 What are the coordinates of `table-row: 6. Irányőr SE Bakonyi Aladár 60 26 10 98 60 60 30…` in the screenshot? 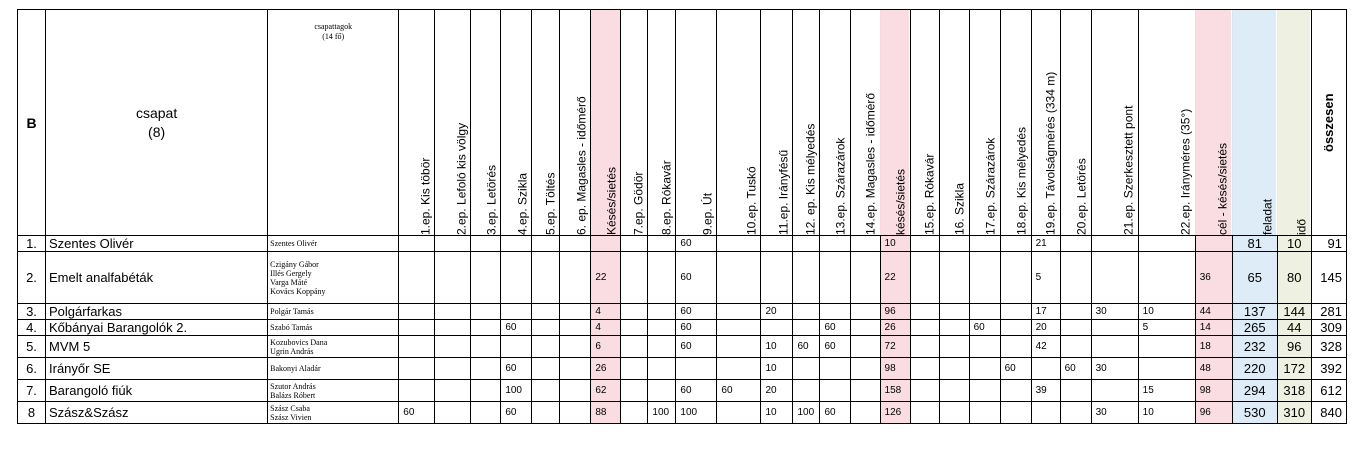 It's located at (682, 368).